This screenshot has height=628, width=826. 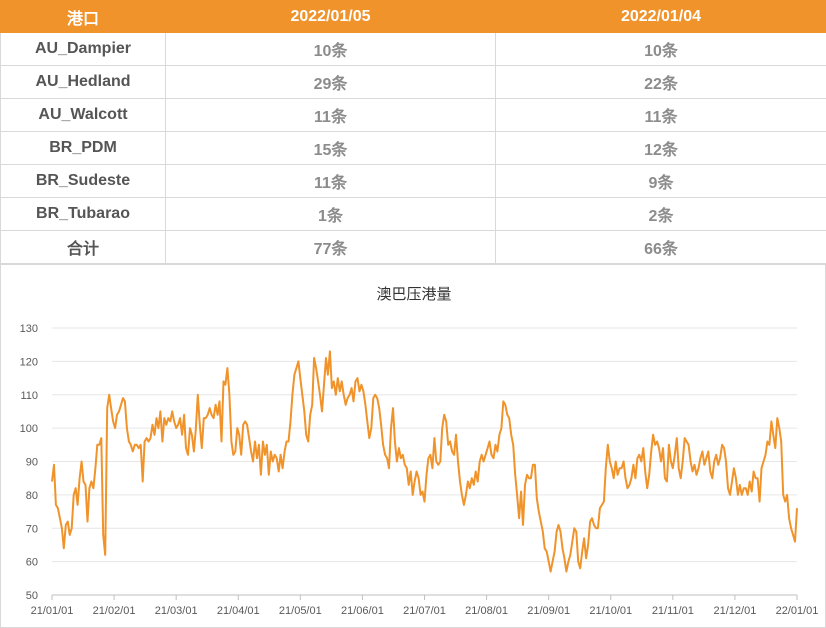 What do you see at coordinates (330, 247) in the screenshot?
I see `total-value: 77条` at bounding box center [330, 247].